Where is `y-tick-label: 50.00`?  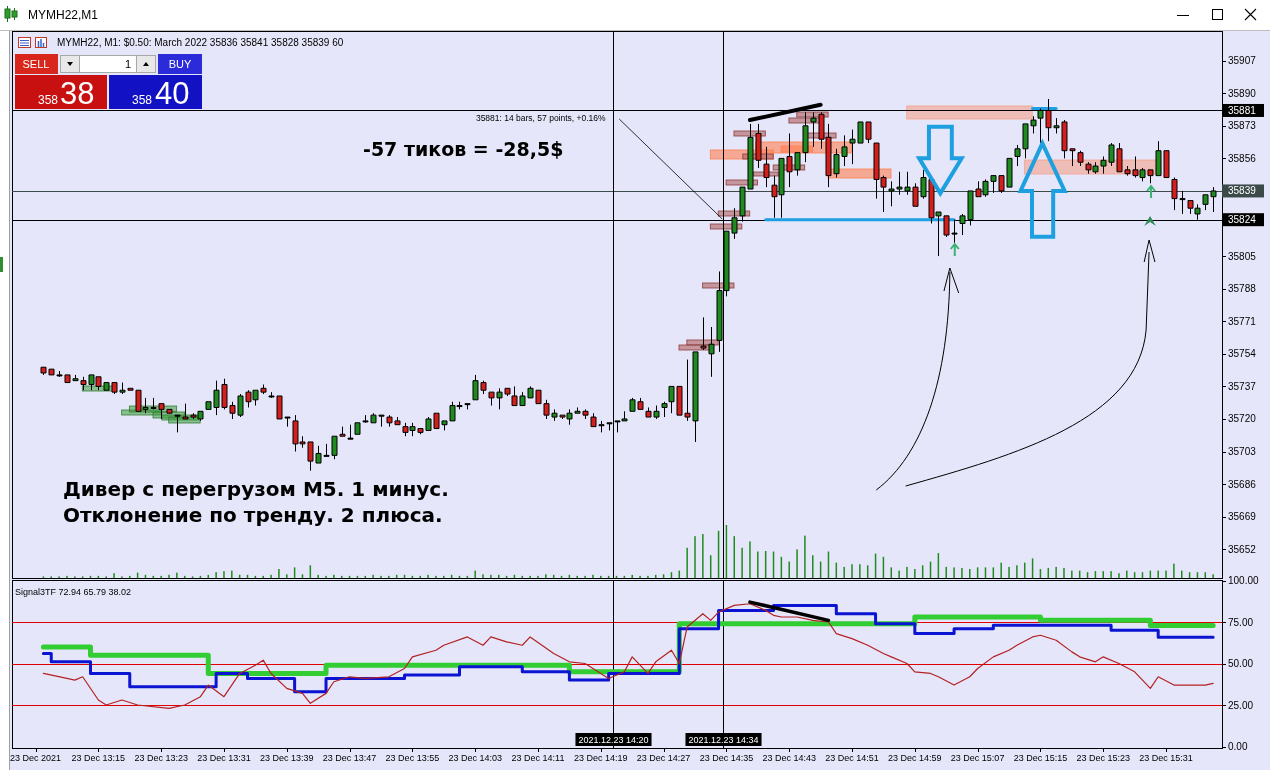 y-tick-label: 50.00 is located at coordinates (1241, 663).